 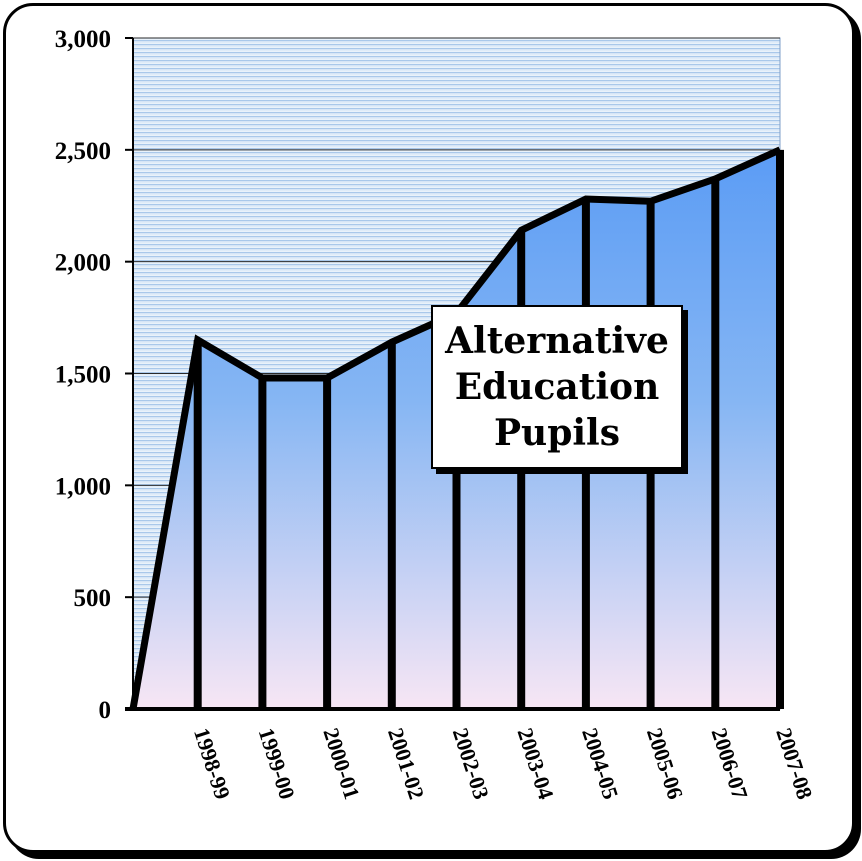 What do you see at coordinates (93, 598) in the screenshot?
I see `y-tick-label: 500` at bounding box center [93, 598].